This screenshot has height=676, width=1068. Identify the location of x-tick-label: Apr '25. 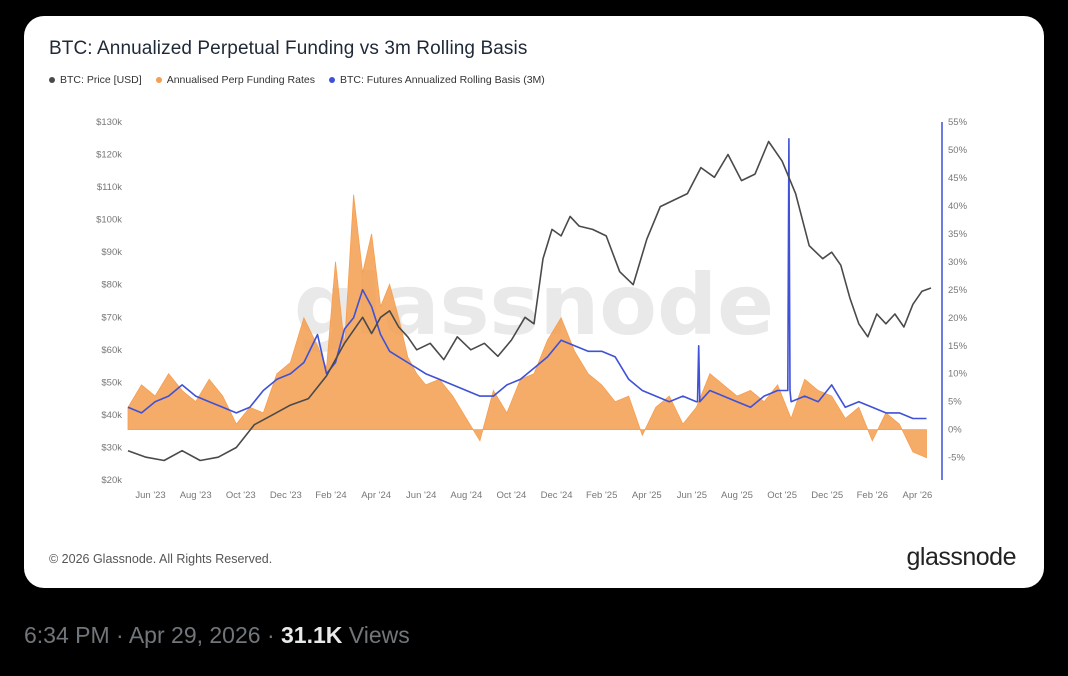
(647, 495).